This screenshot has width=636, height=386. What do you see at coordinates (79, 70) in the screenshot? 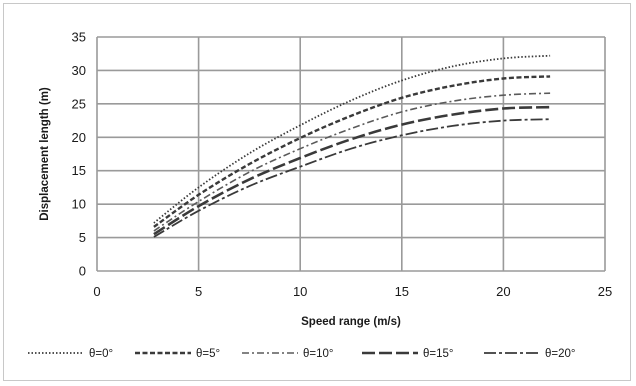
I see `y-tick-label: 30` at bounding box center [79, 70].